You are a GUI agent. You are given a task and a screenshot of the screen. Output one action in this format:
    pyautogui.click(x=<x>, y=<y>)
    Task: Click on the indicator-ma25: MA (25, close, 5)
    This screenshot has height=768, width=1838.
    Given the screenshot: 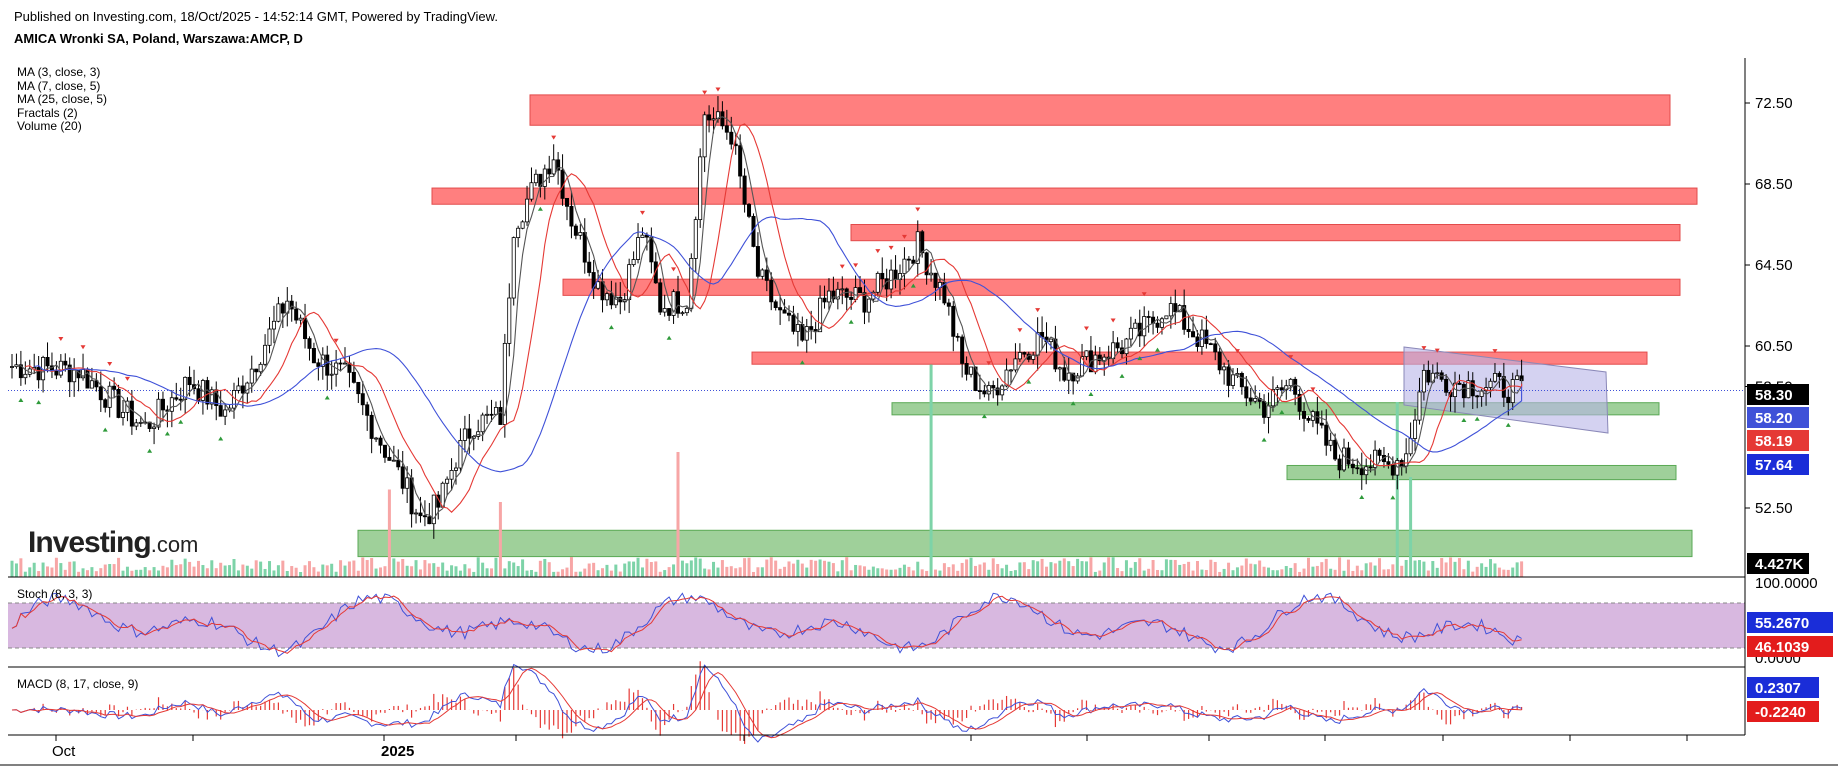 What is the action you would take?
    pyautogui.click(x=62, y=99)
    